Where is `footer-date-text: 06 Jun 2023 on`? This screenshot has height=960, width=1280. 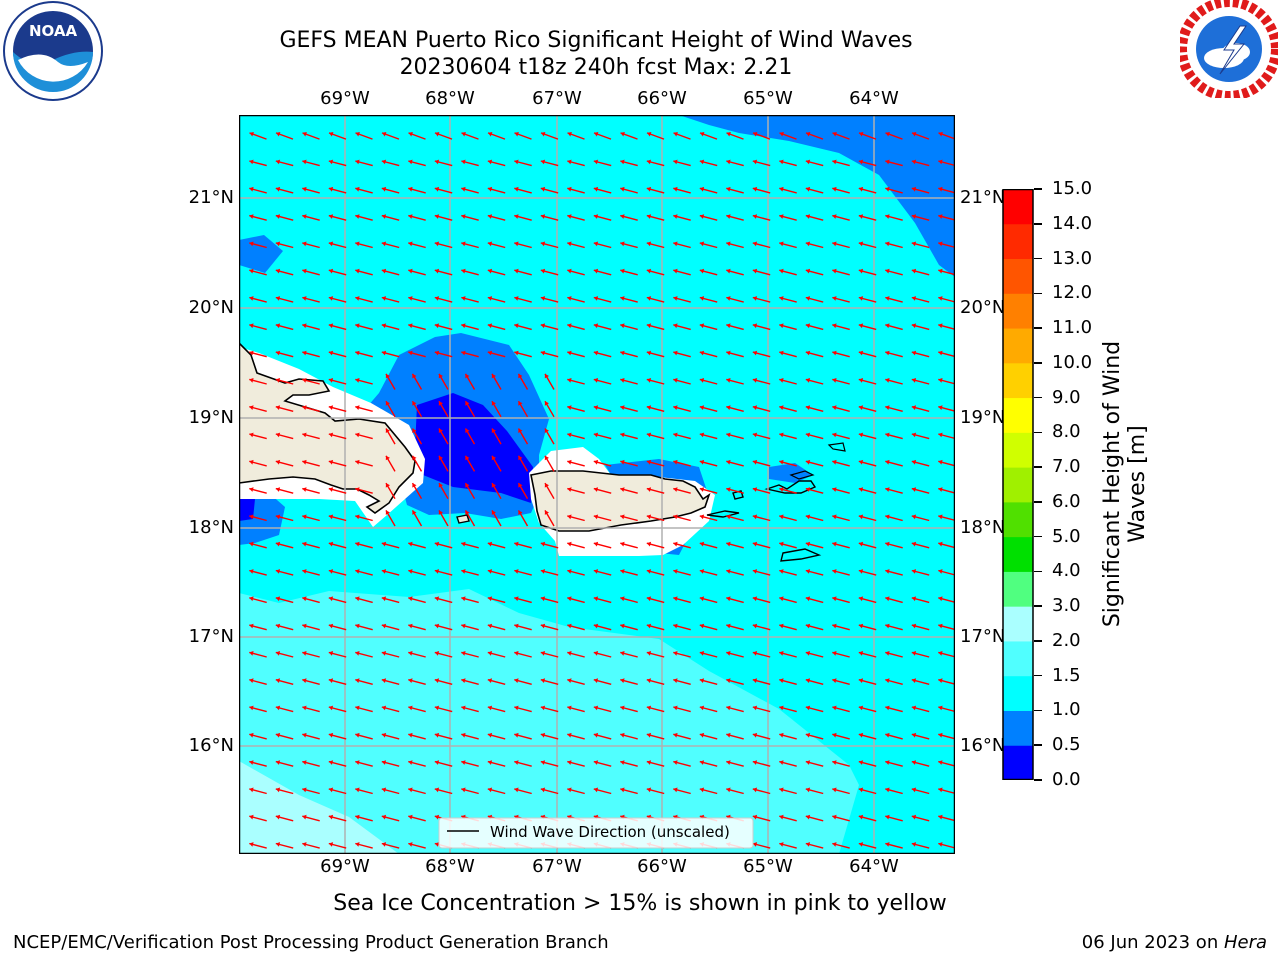
footer-date-text: 06 Jun 2023 on is located at coordinates (1152, 942).